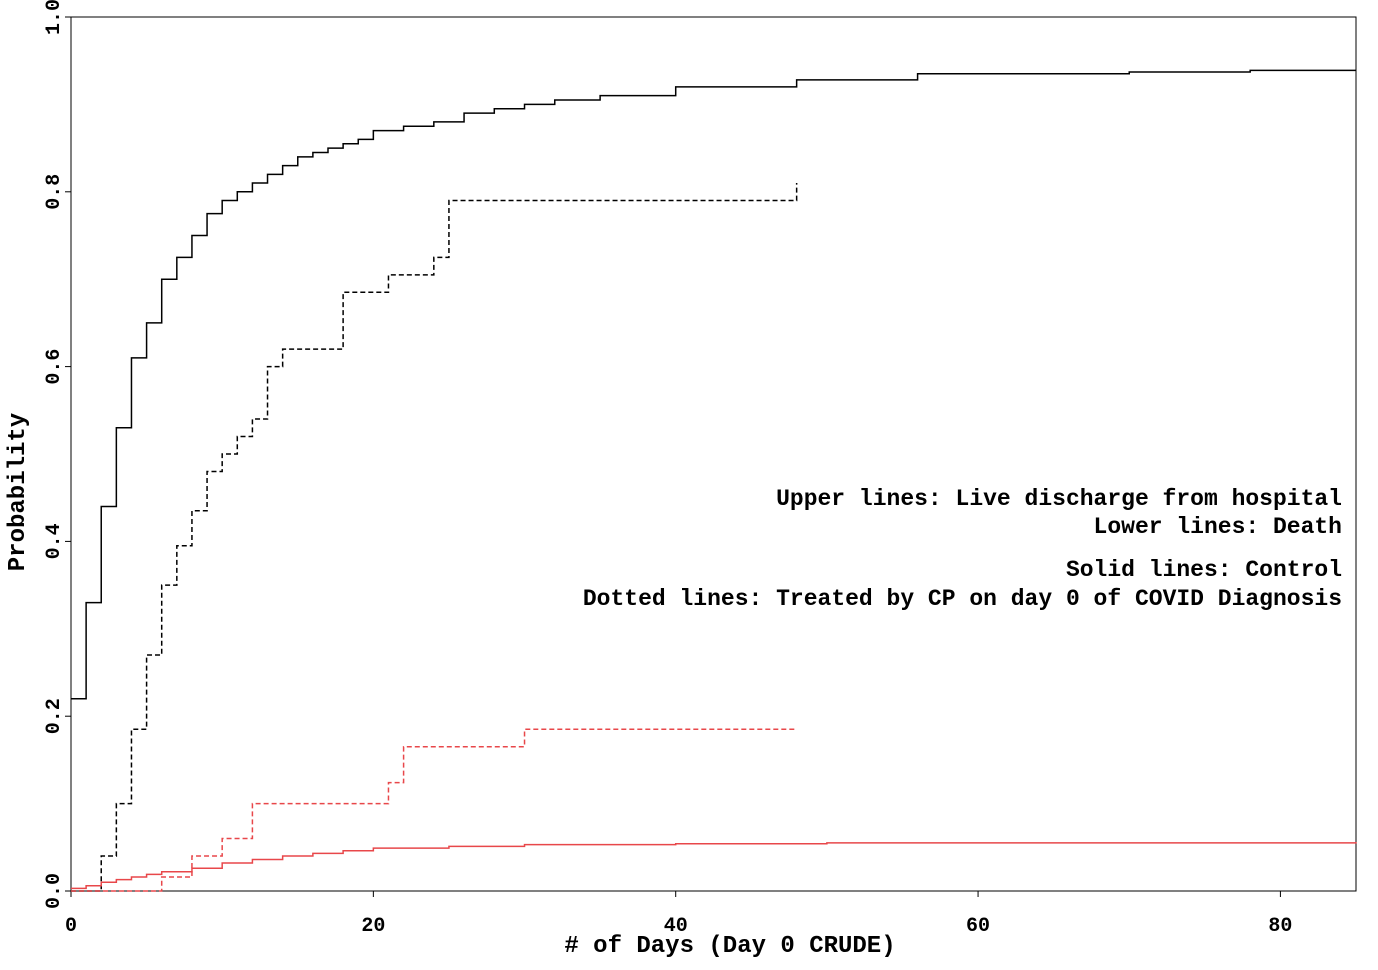  What do you see at coordinates (978, 926) in the screenshot?
I see `x-tick-label: 60` at bounding box center [978, 926].